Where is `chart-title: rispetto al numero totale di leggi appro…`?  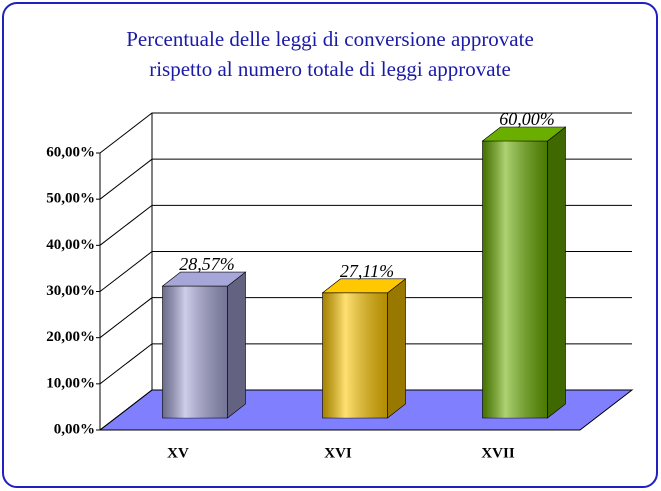 chart-title: rispetto al numero totale di leggi appro… is located at coordinates (330, 69).